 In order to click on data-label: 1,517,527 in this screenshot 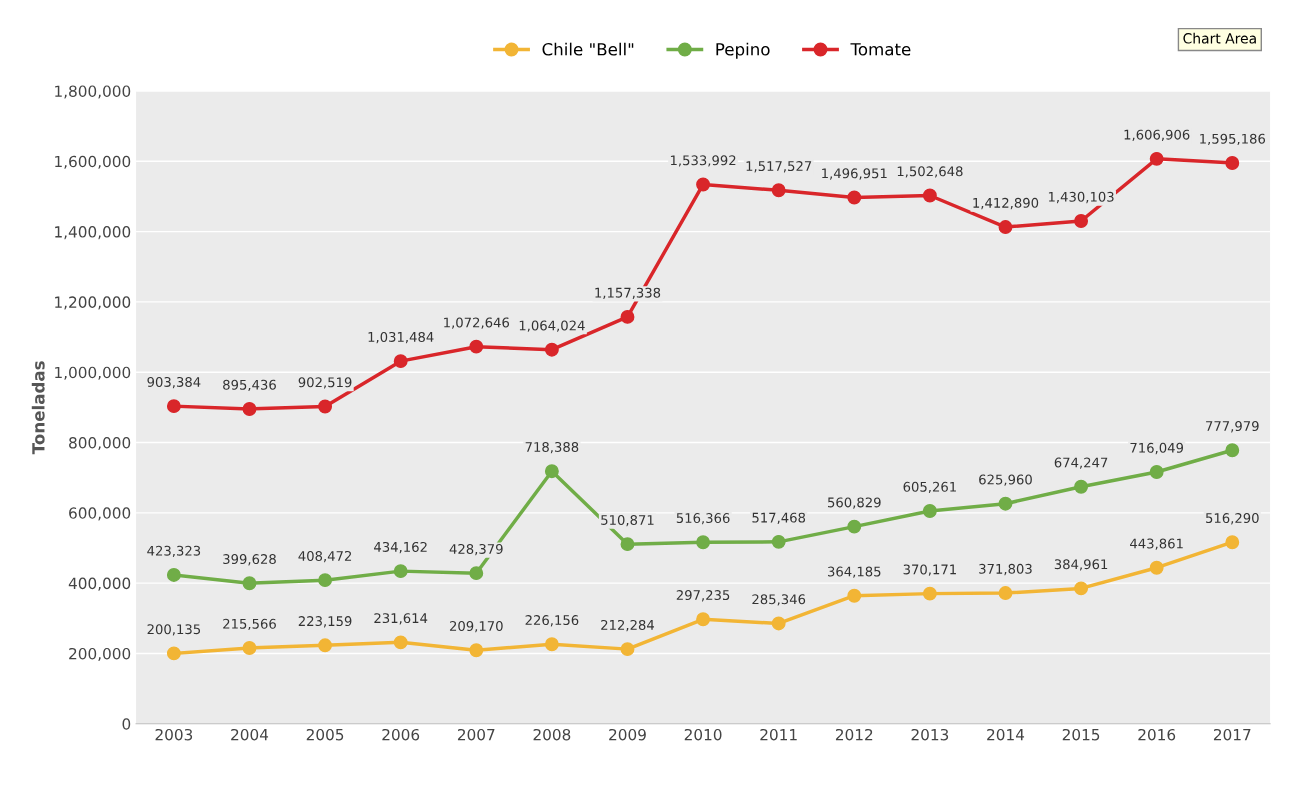, I will do `click(779, 167)`.